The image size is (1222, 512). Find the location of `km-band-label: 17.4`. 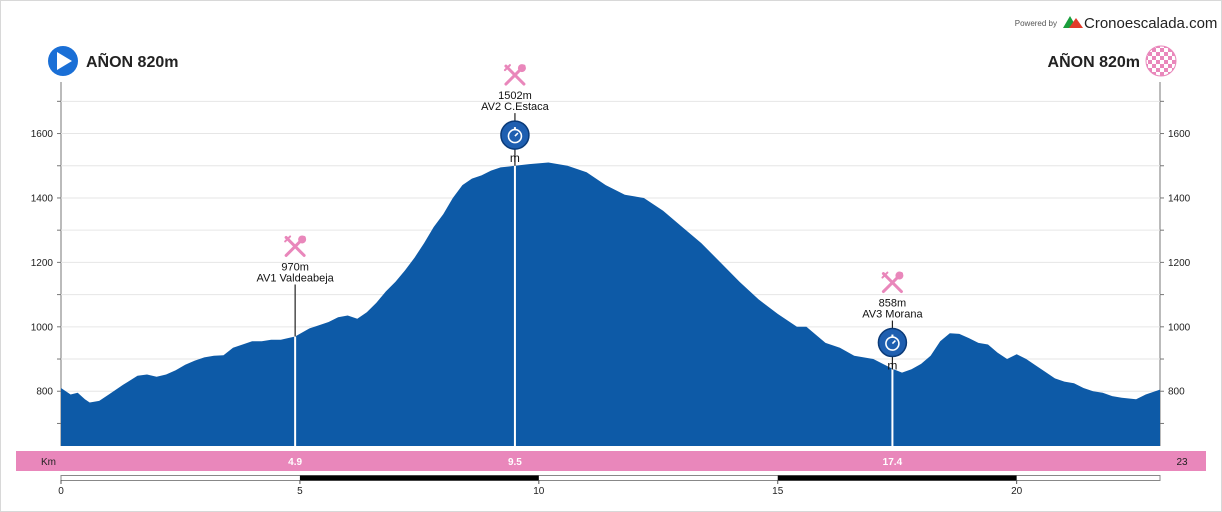

km-band-label: 17.4 is located at coordinates (893, 462).